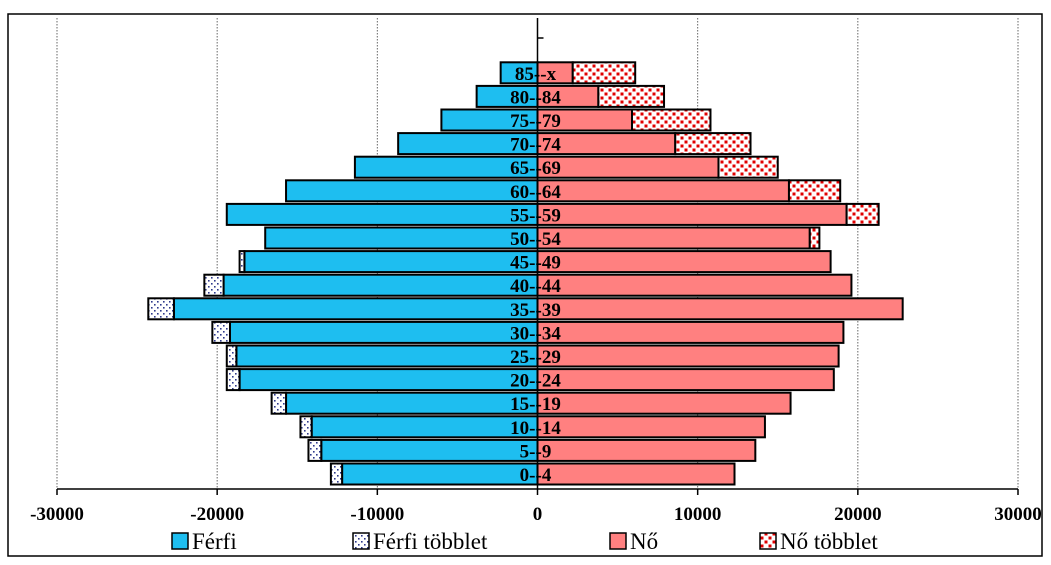 The image size is (1051, 565). Describe the element at coordinates (57, 514) in the screenshot. I see `x-tick-label: -30000` at that location.